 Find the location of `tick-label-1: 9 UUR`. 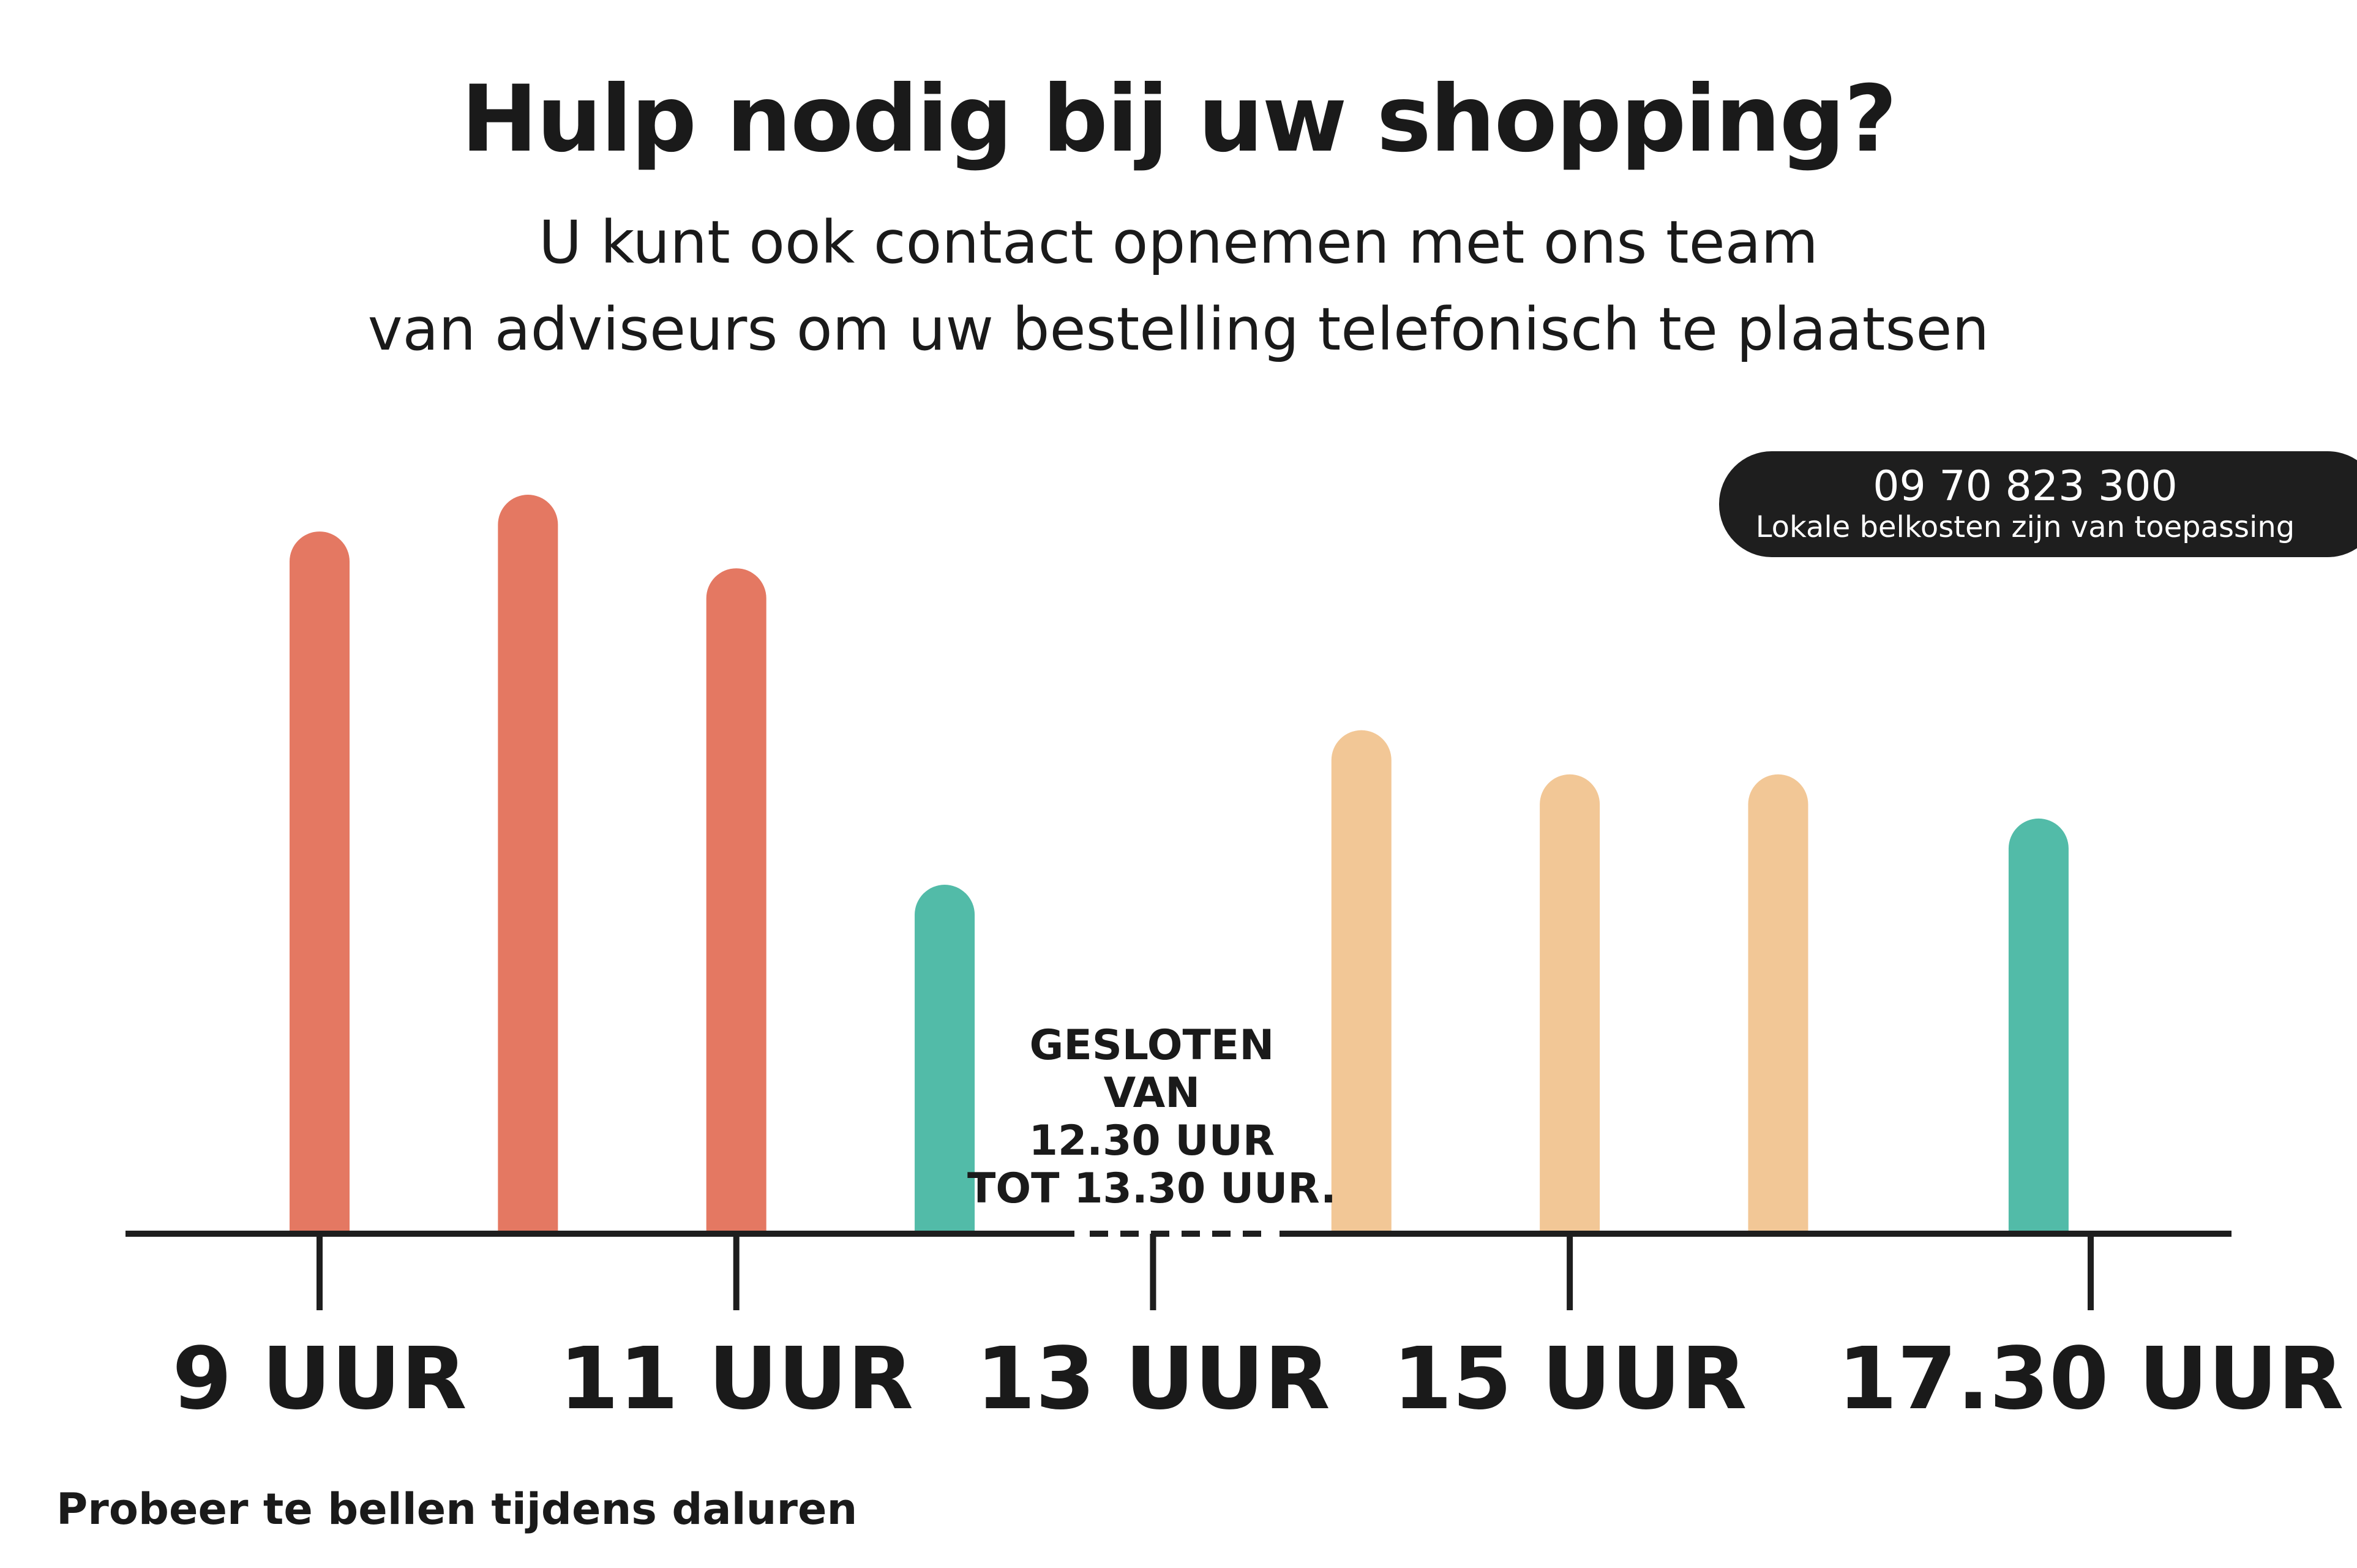

tick-label-1: 9 UUR is located at coordinates (320, 1379).